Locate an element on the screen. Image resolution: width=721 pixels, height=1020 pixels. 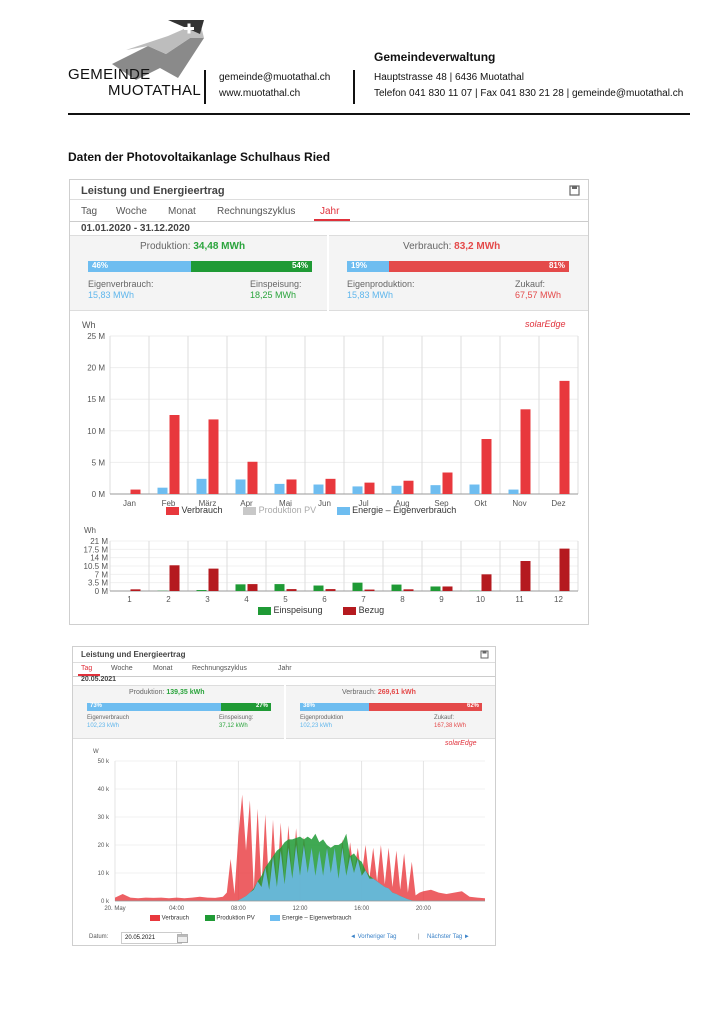
y-tick-label: 7 M is located at coordinates (102, 574).